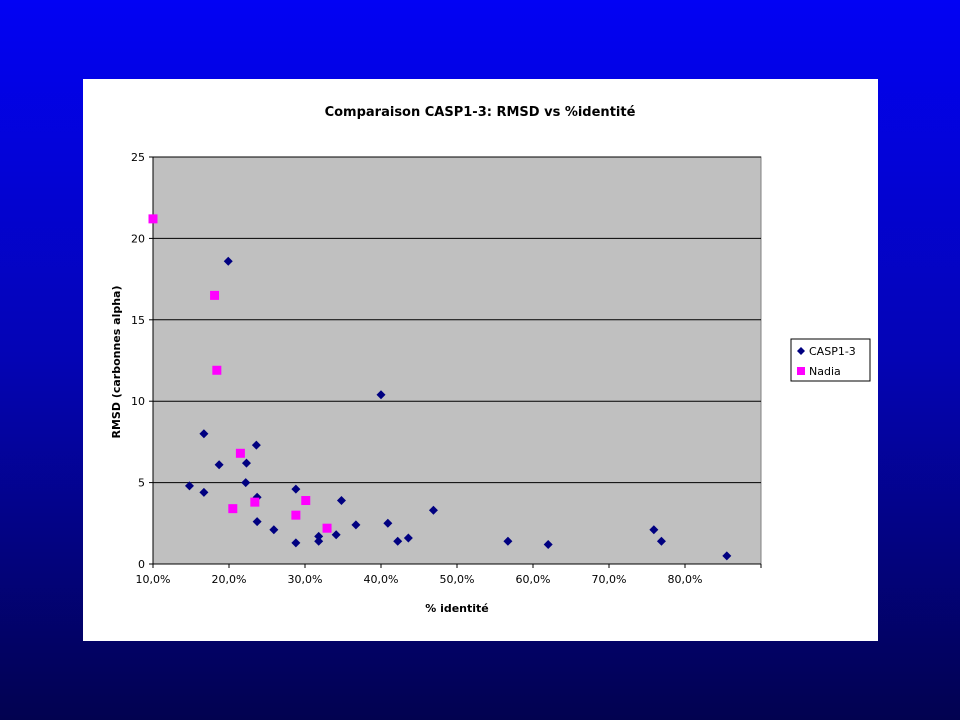 The height and width of the screenshot is (720, 960). I want to click on y-tick-label: 20, so click(138, 238).